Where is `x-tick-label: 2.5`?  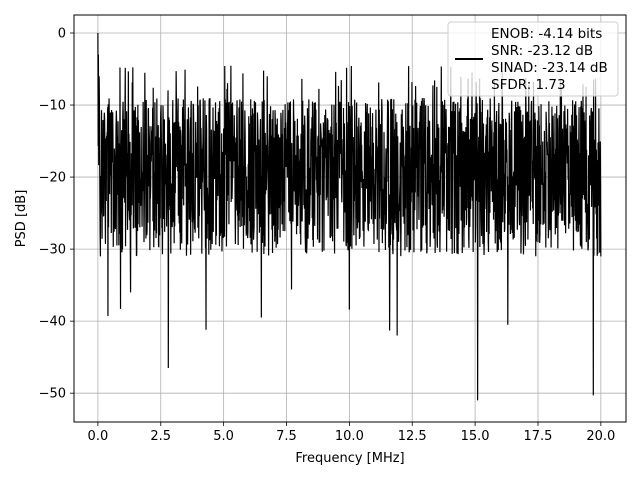 x-tick-label: 2.5 is located at coordinates (160, 436).